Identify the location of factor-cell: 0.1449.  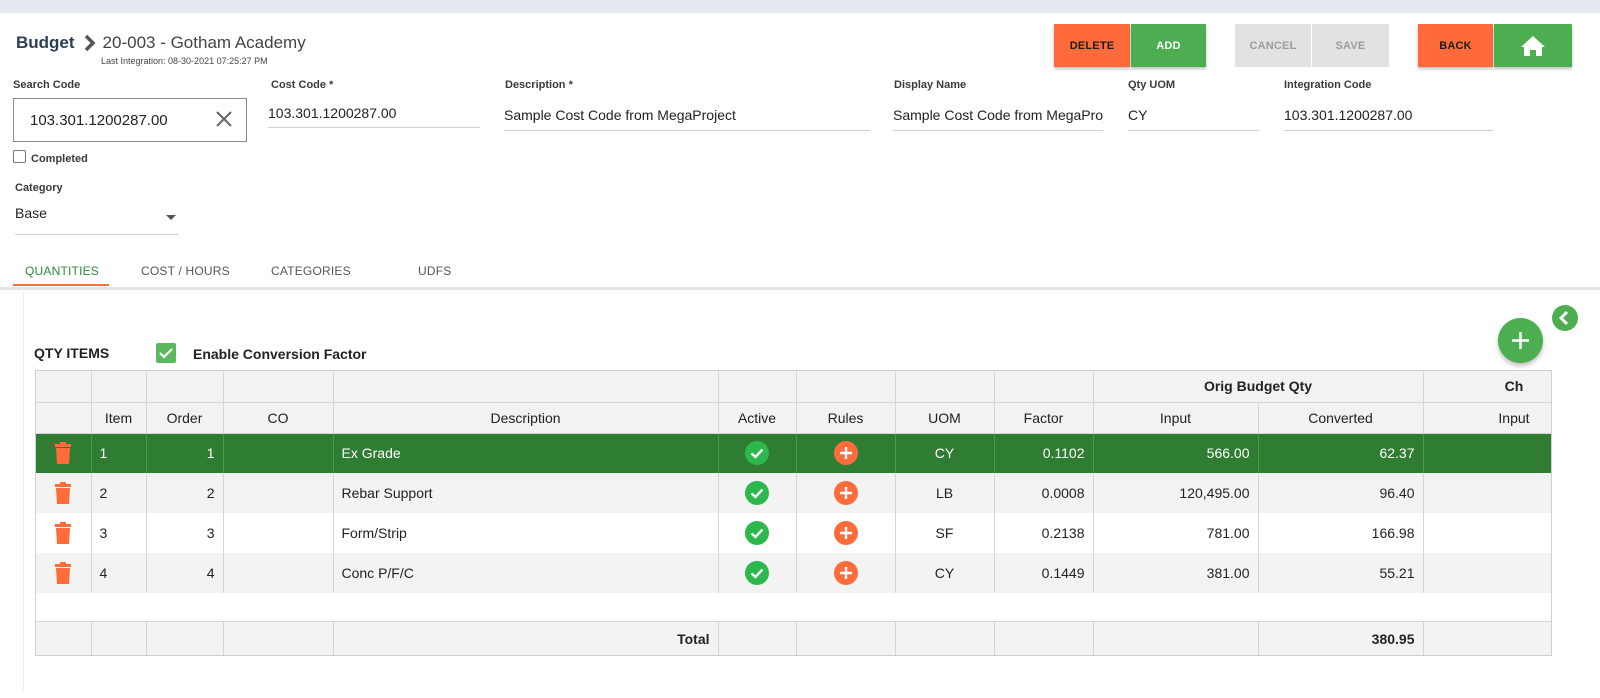
(1044, 573).